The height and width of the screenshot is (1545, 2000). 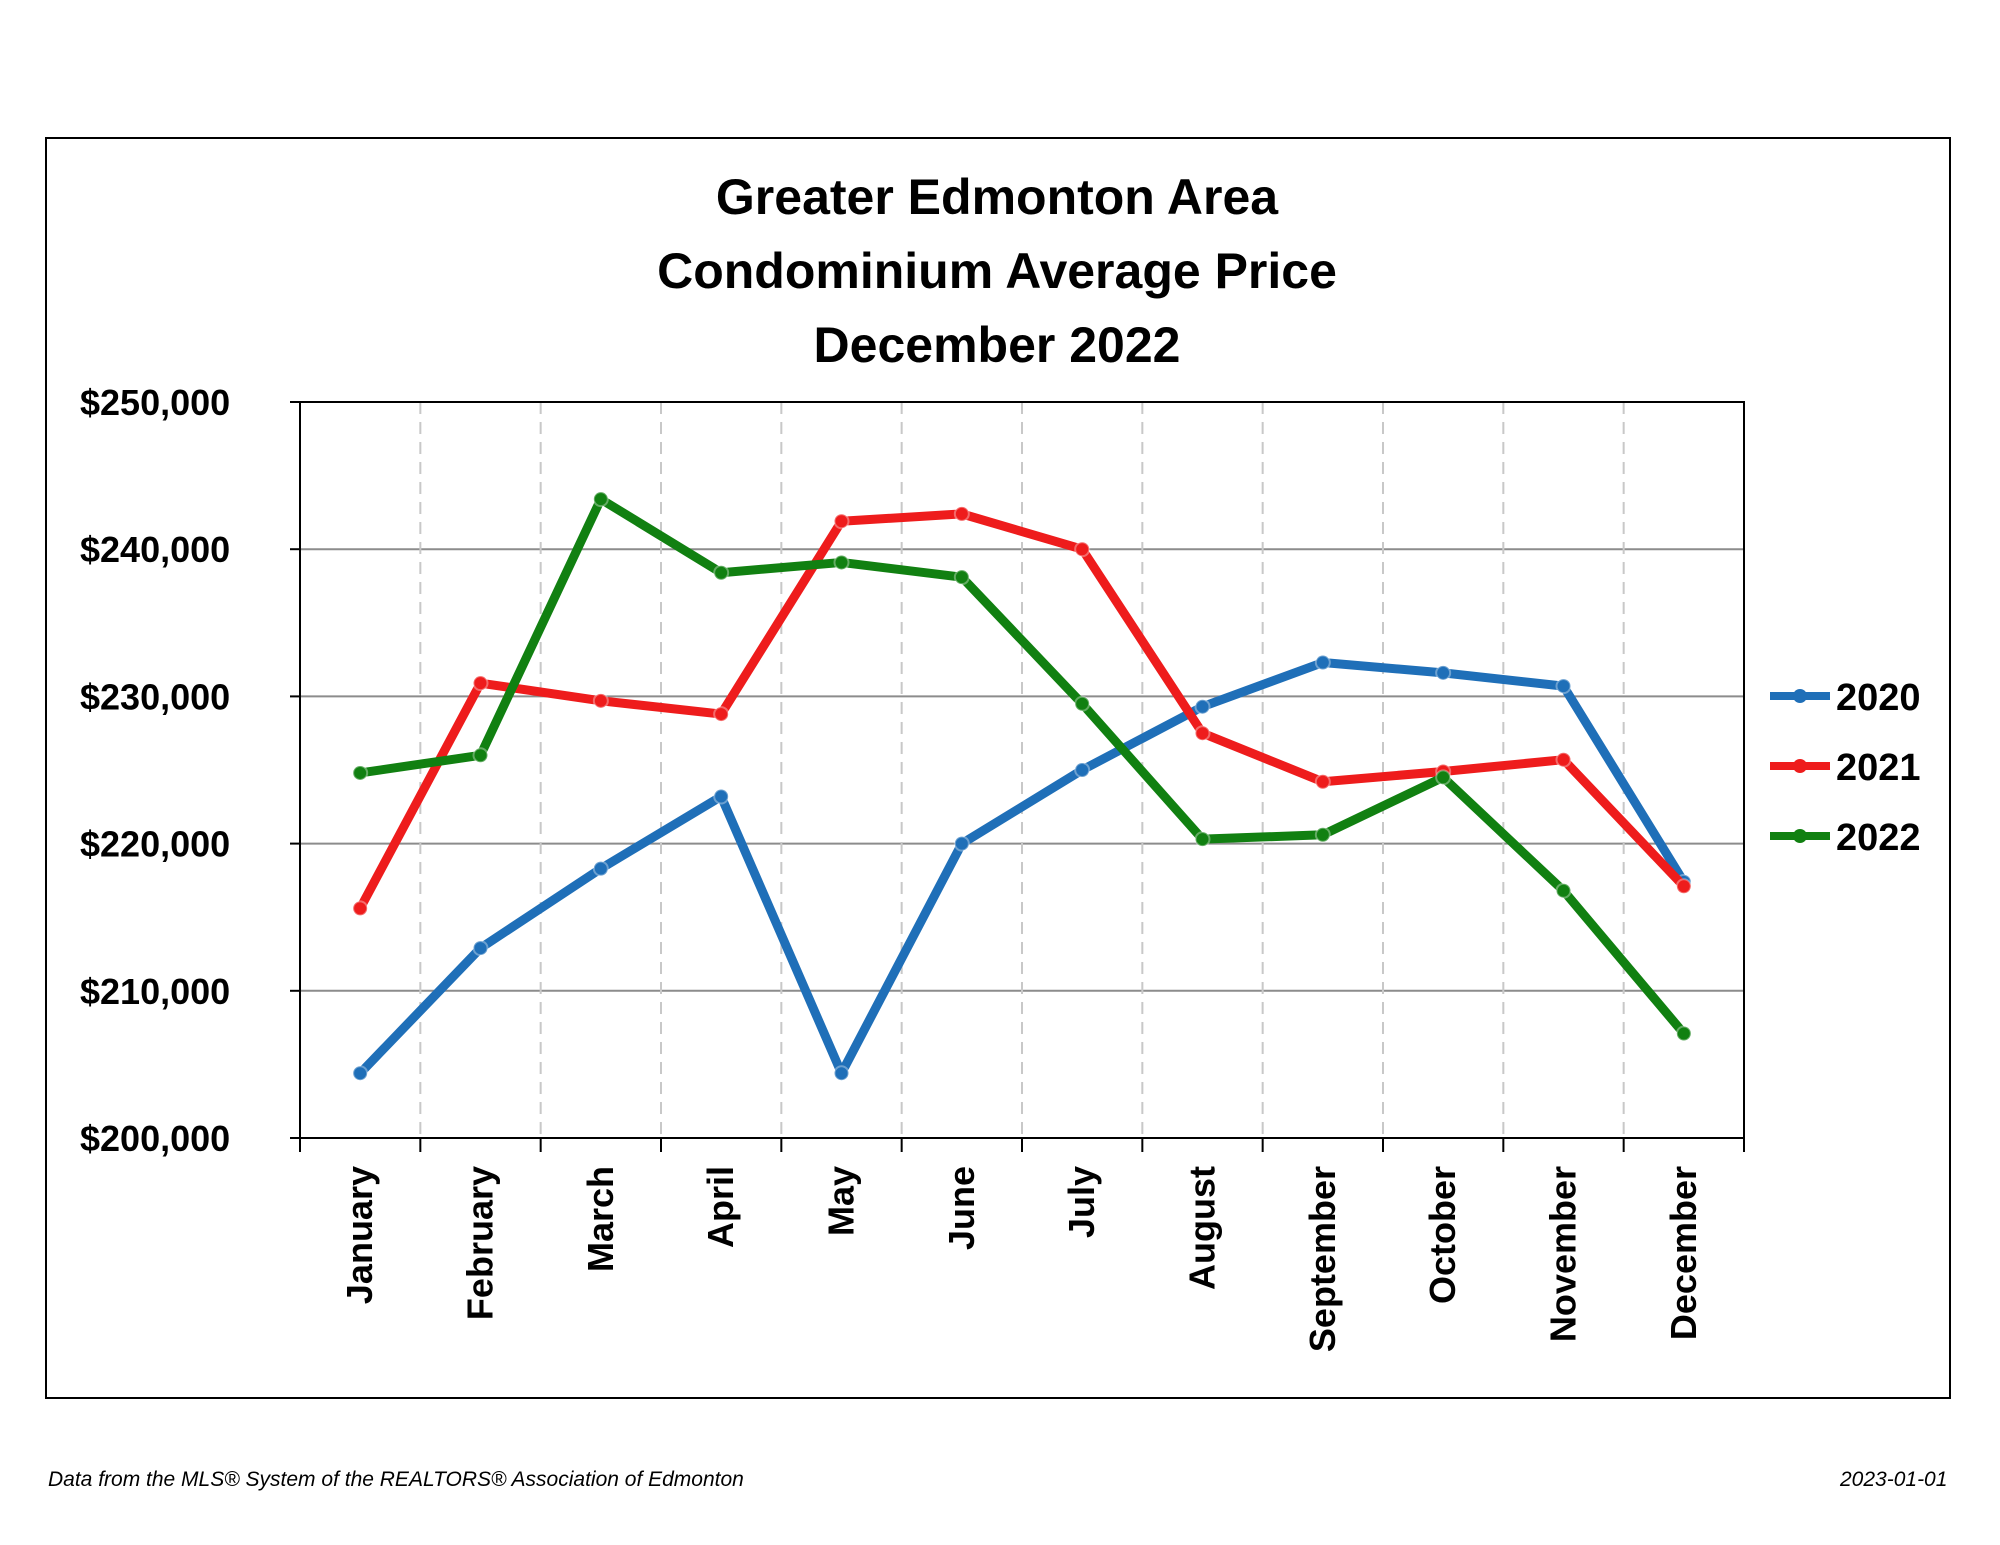 What do you see at coordinates (600, 1219) in the screenshot?
I see `x-tick-label: March` at bounding box center [600, 1219].